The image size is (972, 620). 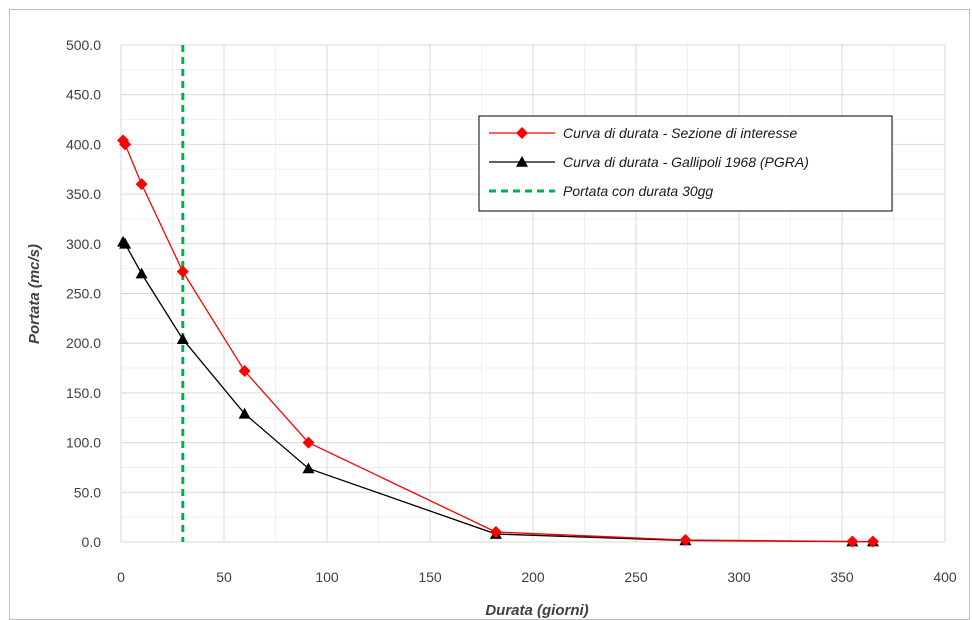 I want to click on x-axis-title: Durata (giorni), so click(x=536, y=610).